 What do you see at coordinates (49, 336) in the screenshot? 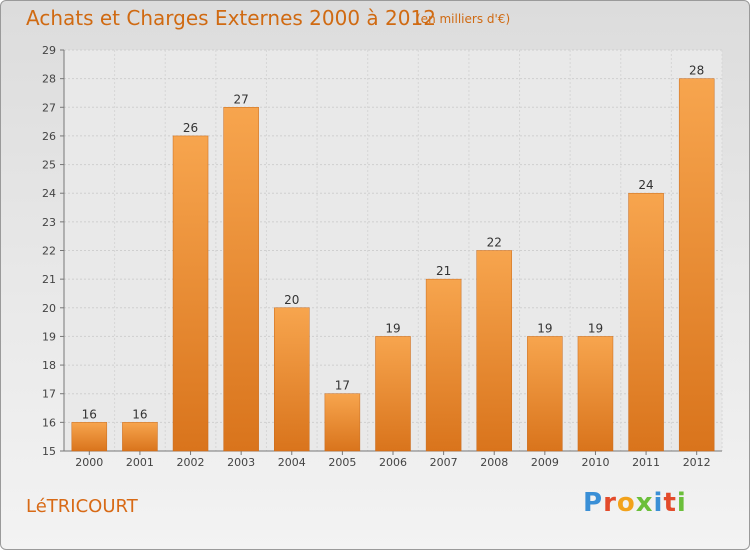
I see `y-tick-label: 19` at bounding box center [49, 336].